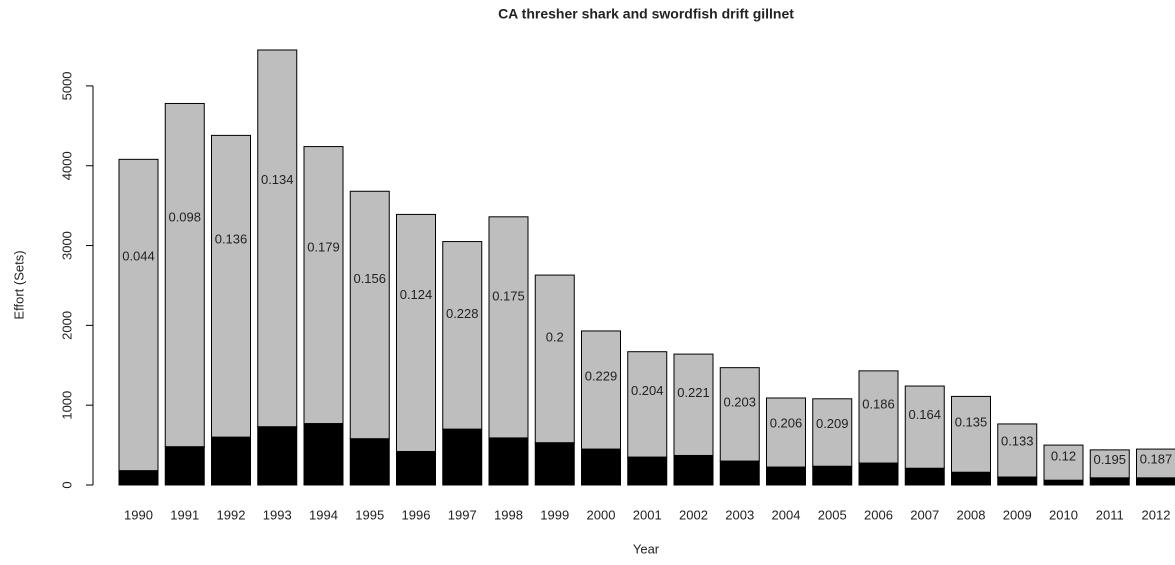 The width and height of the screenshot is (1175, 565). I want to click on bar-annotation: 0.133, so click(1017, 441).